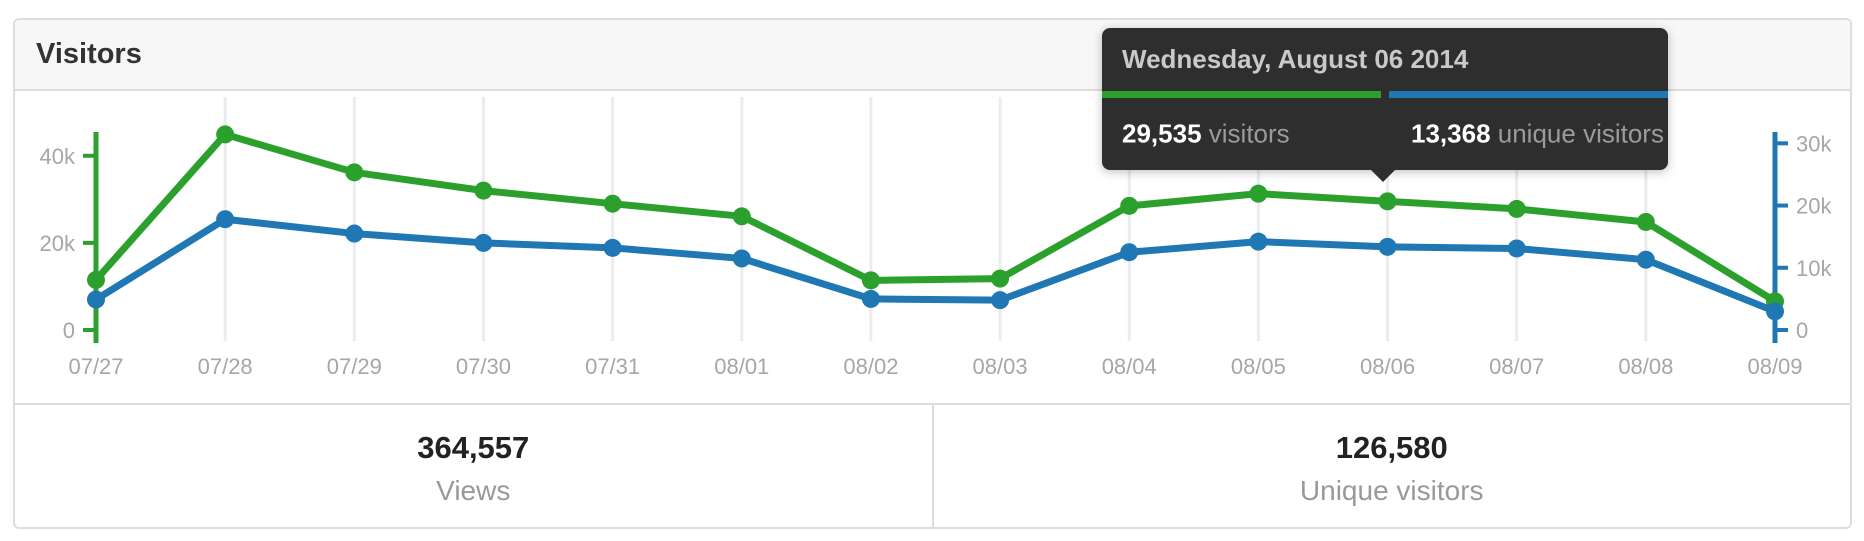 This screenshot has height=541, width=1864. Describe the element at coordinates (1383, 176) in the screenshot. I see `tooltip-pointer` at that location.